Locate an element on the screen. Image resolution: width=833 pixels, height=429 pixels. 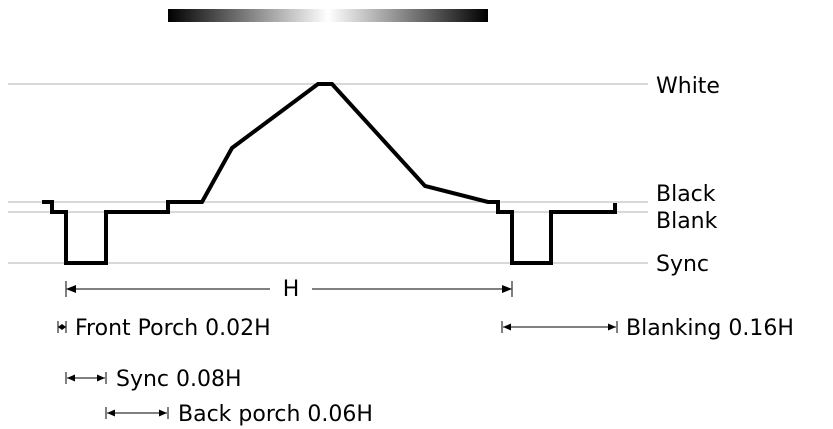
sync-interval-dimension is located at coordinates (86, 378).